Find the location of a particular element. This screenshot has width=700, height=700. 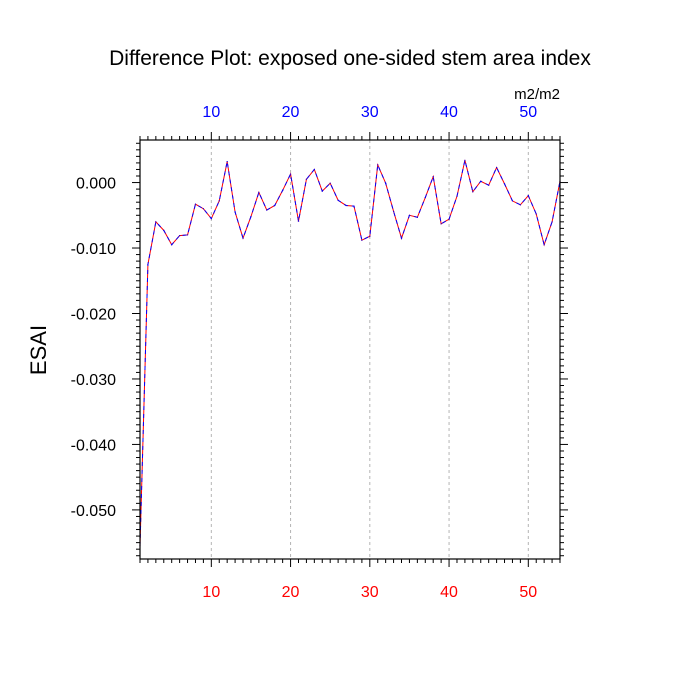

x-tick-label-top: 30 is located at coordinates (370, 112).